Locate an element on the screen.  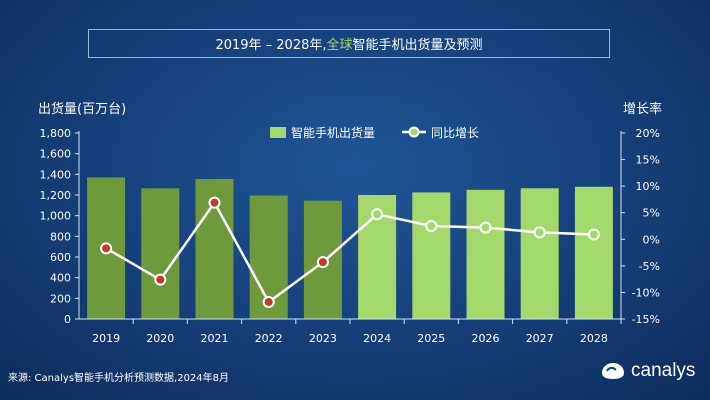
x-tick-label: 2026 is located at coordinates (486, 338).